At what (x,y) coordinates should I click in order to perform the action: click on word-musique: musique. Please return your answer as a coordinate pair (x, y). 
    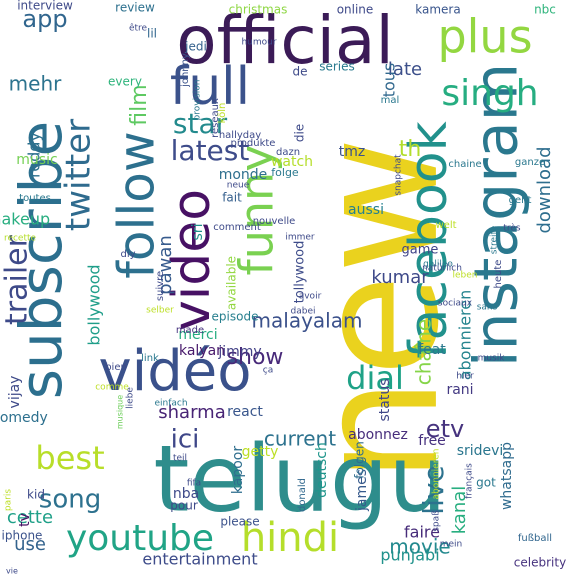
    Looking at the image, I should click on (120, 412).